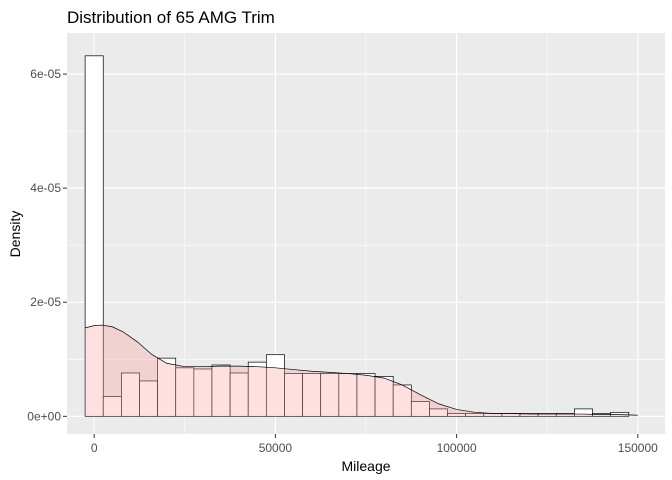  What do you see at coordinates (276, 448) in the screenshot?
I see `x-tick-label: 50000` at bounding box center [276, 448].